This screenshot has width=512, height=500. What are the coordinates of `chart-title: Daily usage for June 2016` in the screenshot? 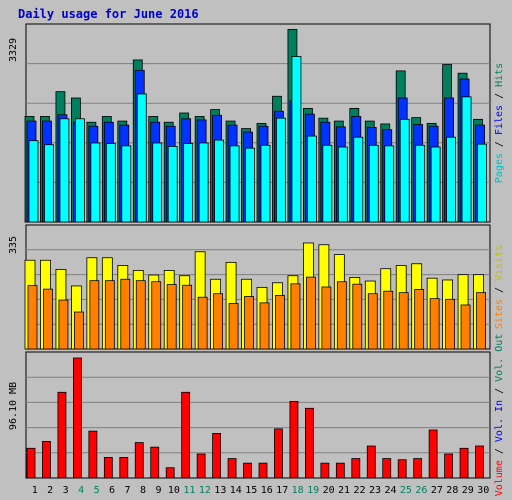 It's located at (108, 14).